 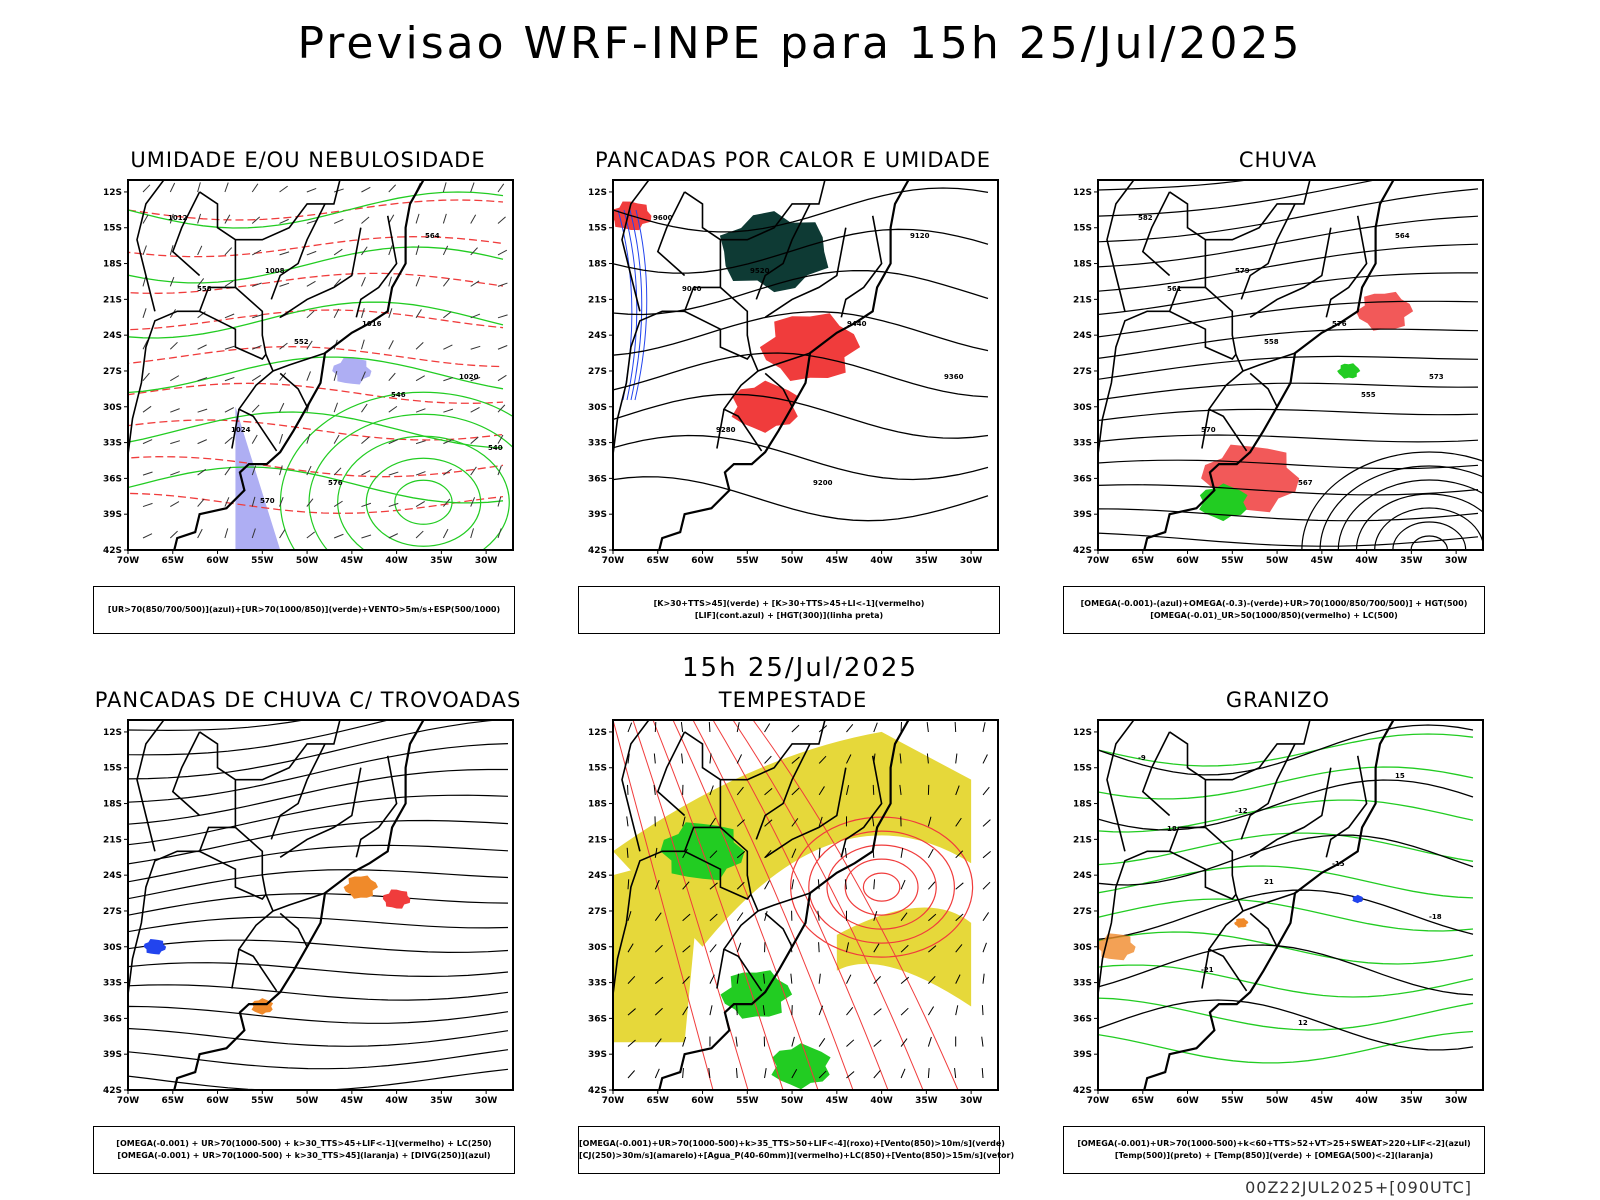 I want to click on coastline, so click(x=1269, y=905).